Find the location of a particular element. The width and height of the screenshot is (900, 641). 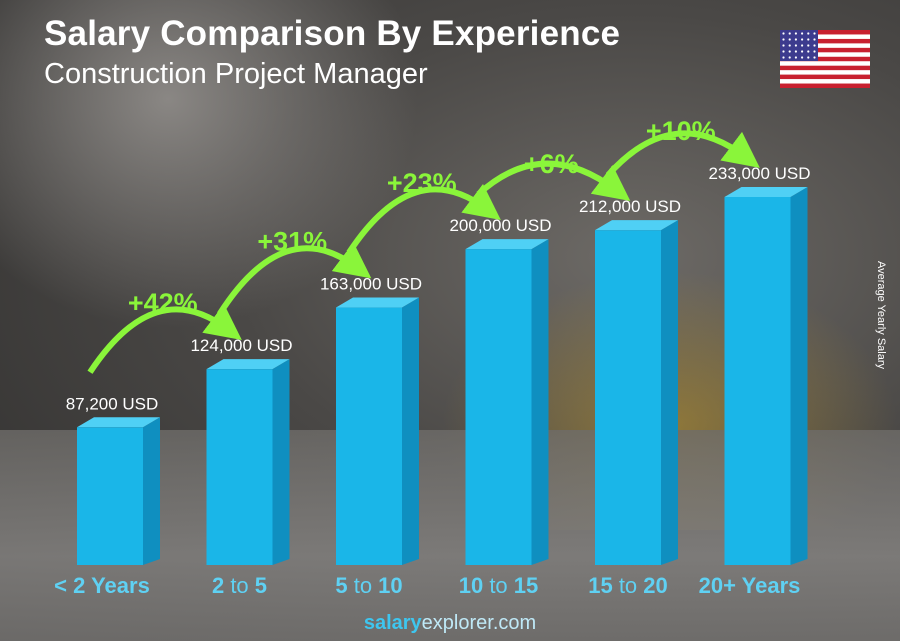

chart-title: Salary Comparison By Experience is located at coordinates (332, 33).